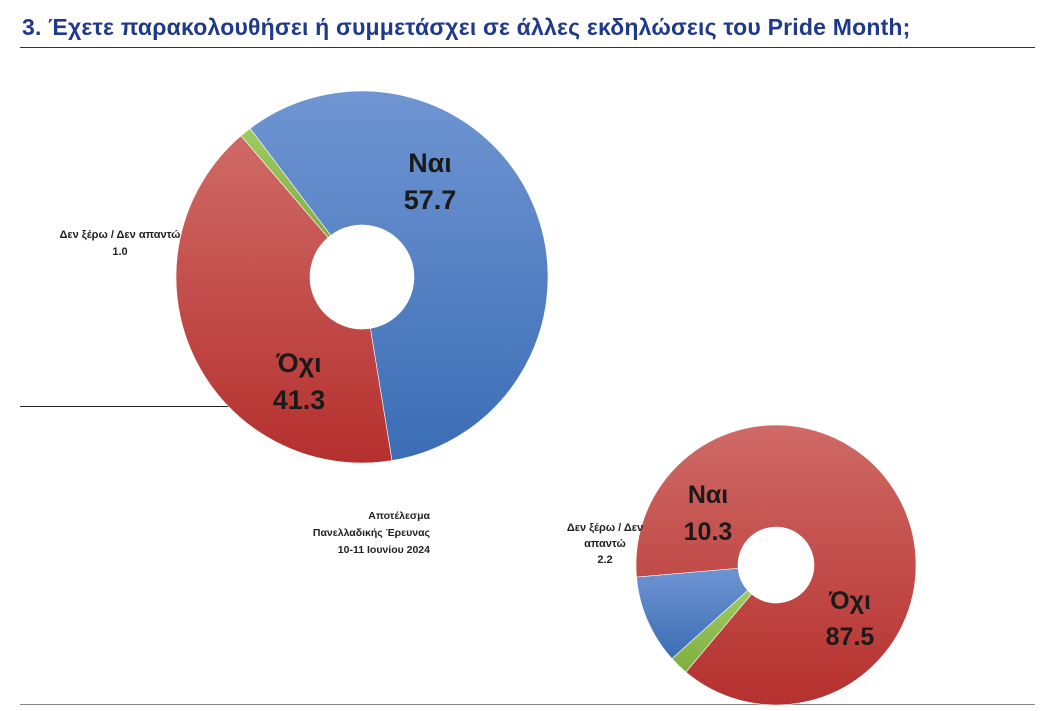 The image size is (1062, 711). Describe the element at coordinates (119, 252) in the screenshot. I see `donut-1-slice-dk-value: 1.0` at that location.